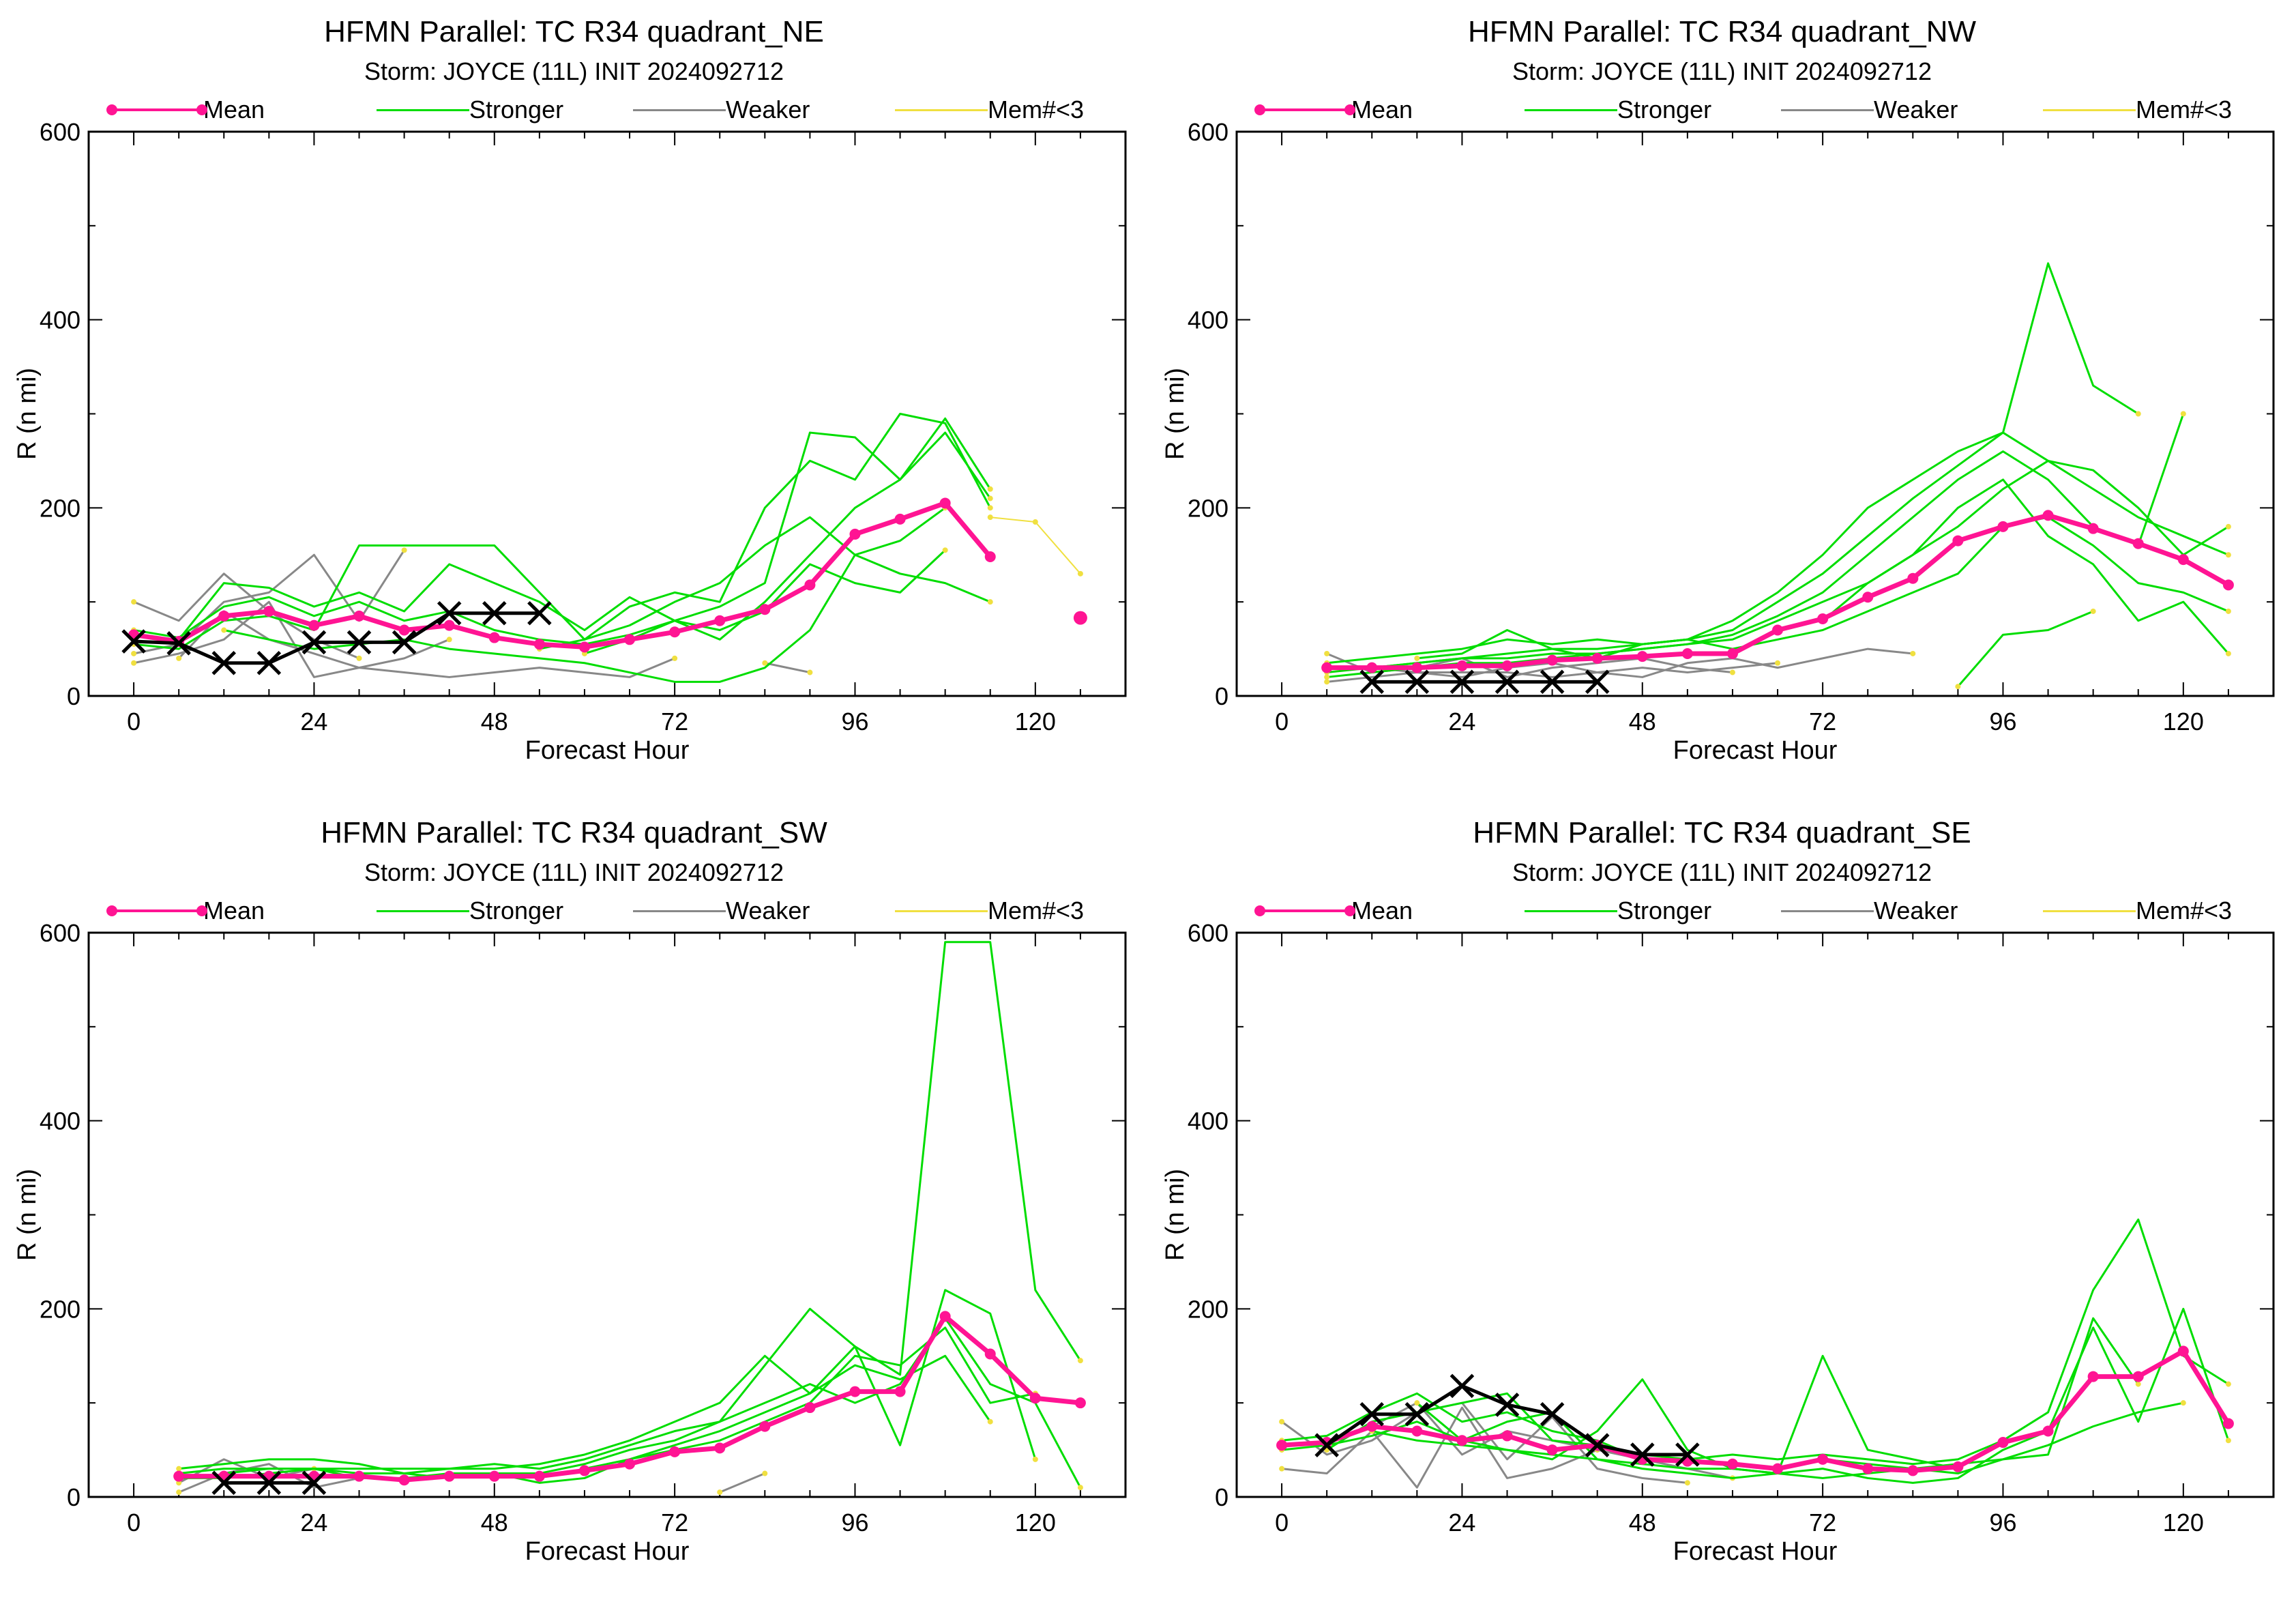 The image size is (2296, 1602). Describe the element at coordinates (1800, 564) in the screenshot. I see `series-stronger-6-line` at that location.